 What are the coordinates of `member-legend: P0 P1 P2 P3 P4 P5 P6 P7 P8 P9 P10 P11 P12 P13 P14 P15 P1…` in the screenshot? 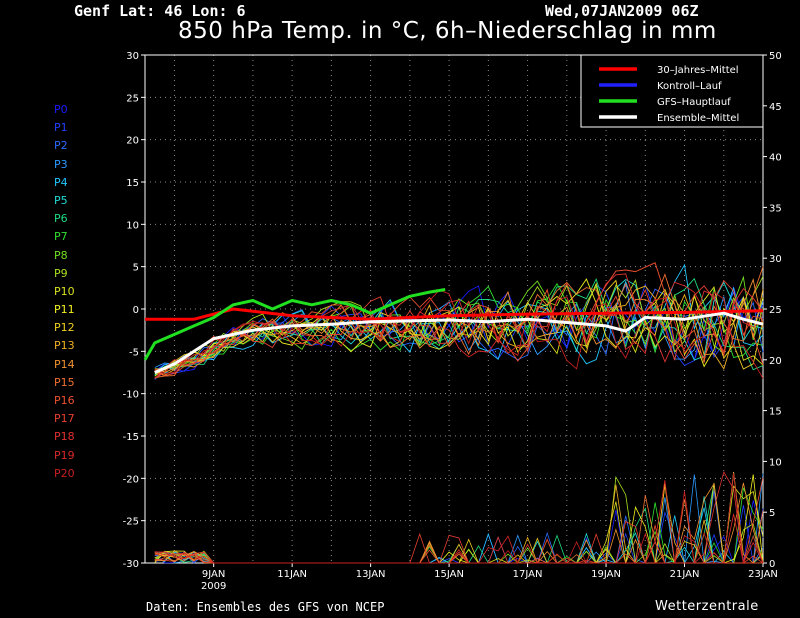 It's located at (64, 292).